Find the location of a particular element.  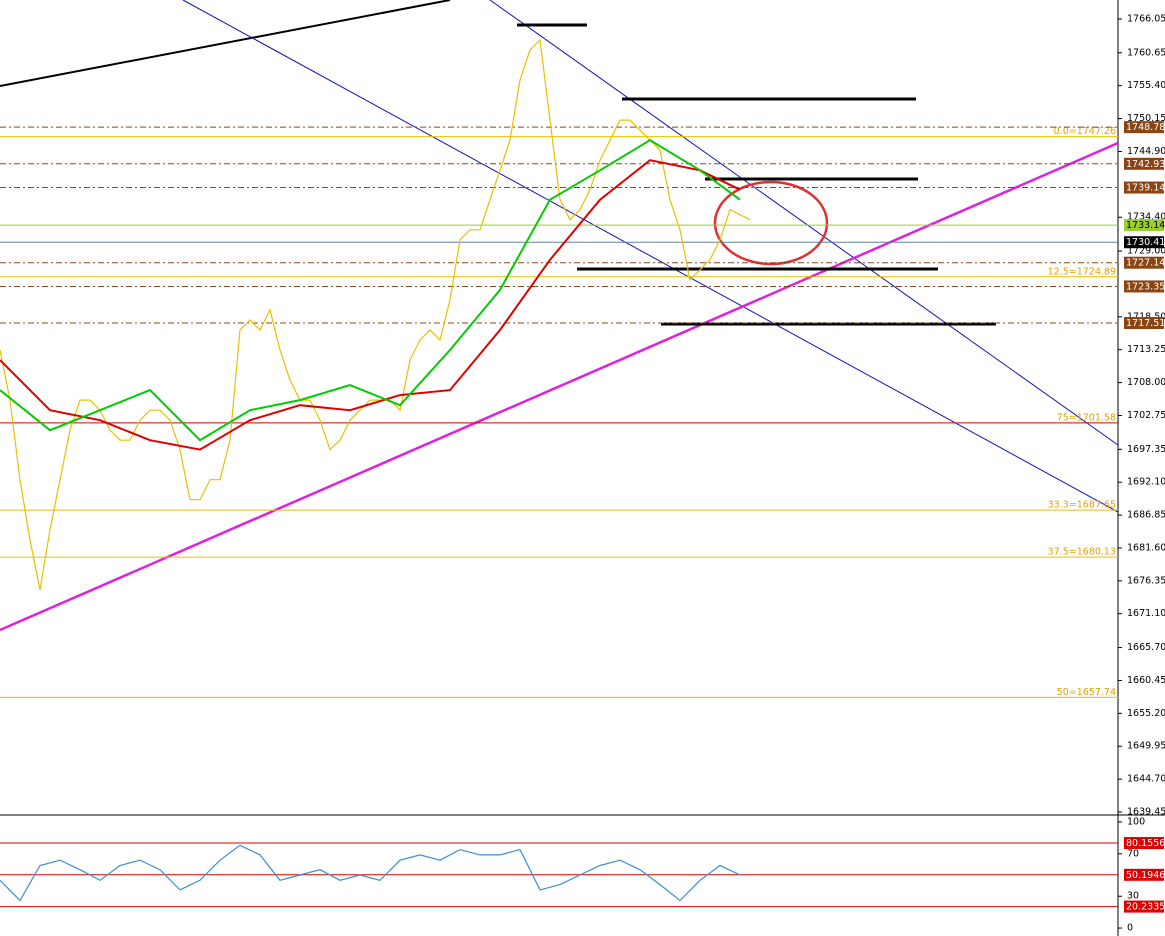

y-tick-label: 1639.45 is located at coordinates (1146, 811).